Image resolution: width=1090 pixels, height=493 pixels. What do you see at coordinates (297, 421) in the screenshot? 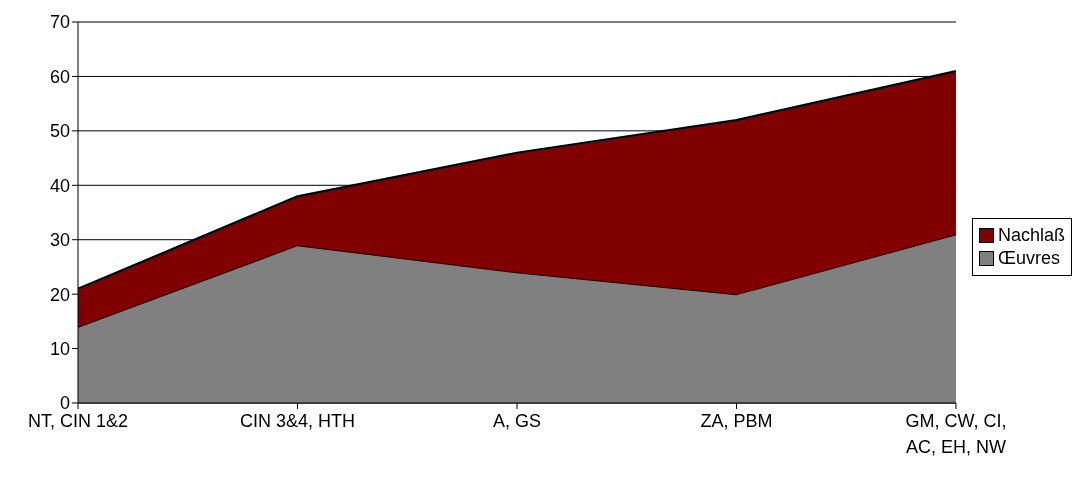
I see `x-tick-label: CIN 3&4, HTH` at bounding box center [297, 421].